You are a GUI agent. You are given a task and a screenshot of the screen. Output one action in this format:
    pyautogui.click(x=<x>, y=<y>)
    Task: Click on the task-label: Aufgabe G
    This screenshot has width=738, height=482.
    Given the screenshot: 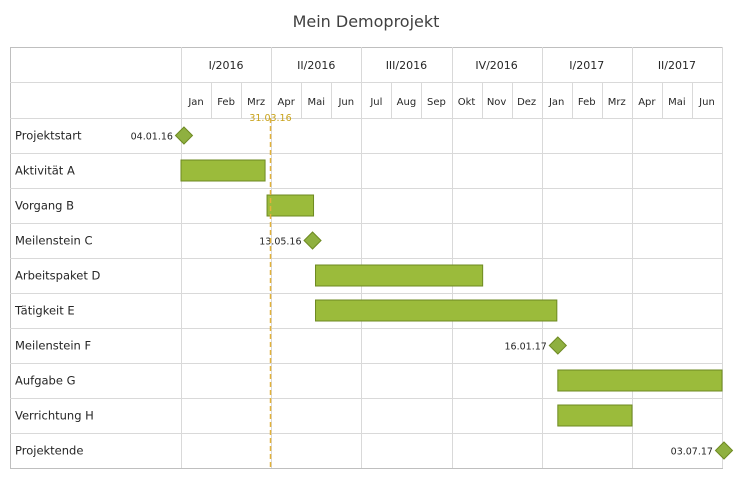 What is the action you would take?
    pyautogui.click(x=45, y=381)
    